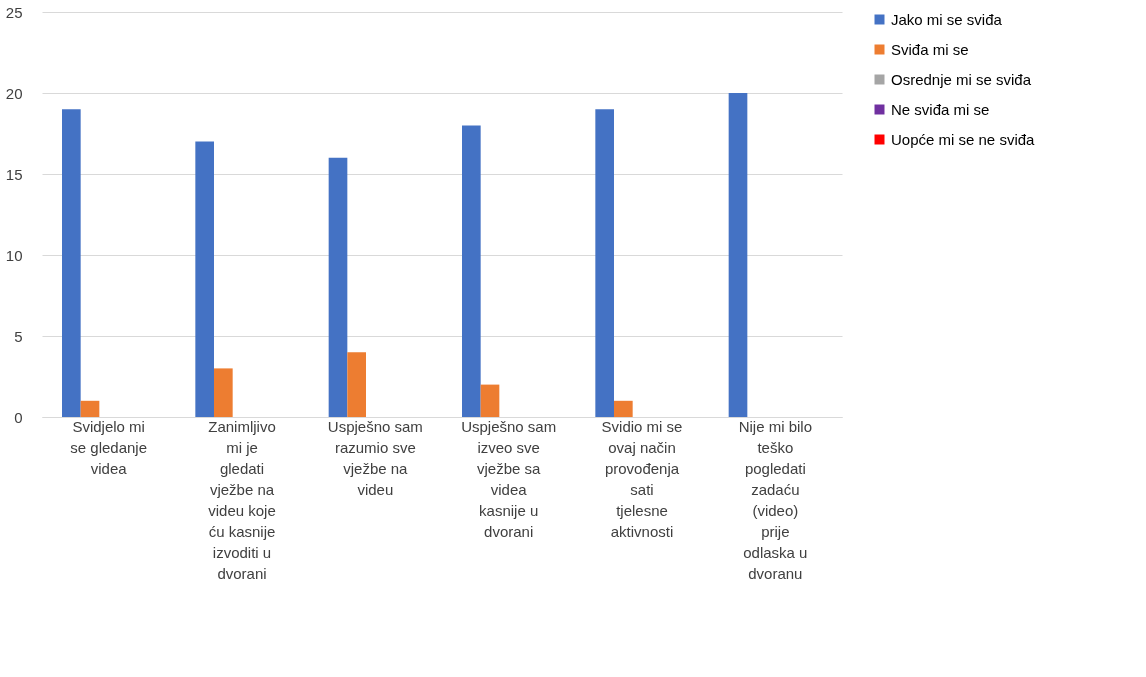 This screenshot has height=677, width=1146. Describe the element at coordinates (14, 174) in the screenshot. I see `y-tick-label: 15` at that location.